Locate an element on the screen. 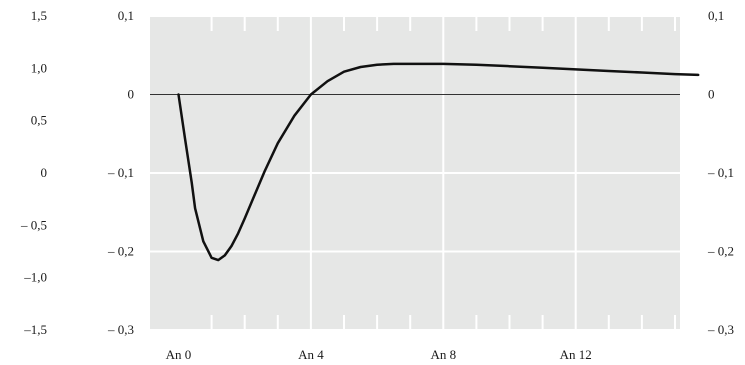 The height and width of the screenshot is (365, 745). y-right-tick-label: 0 is located at coordinates (711, 94).